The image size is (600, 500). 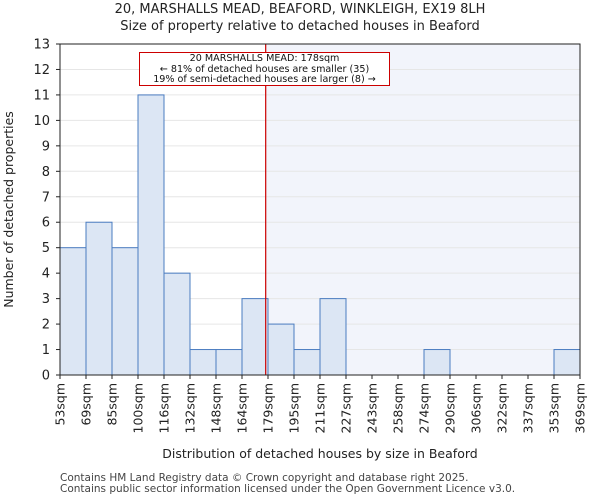 I want to click on y-tick-label: 12, so click(x=41, y=70).